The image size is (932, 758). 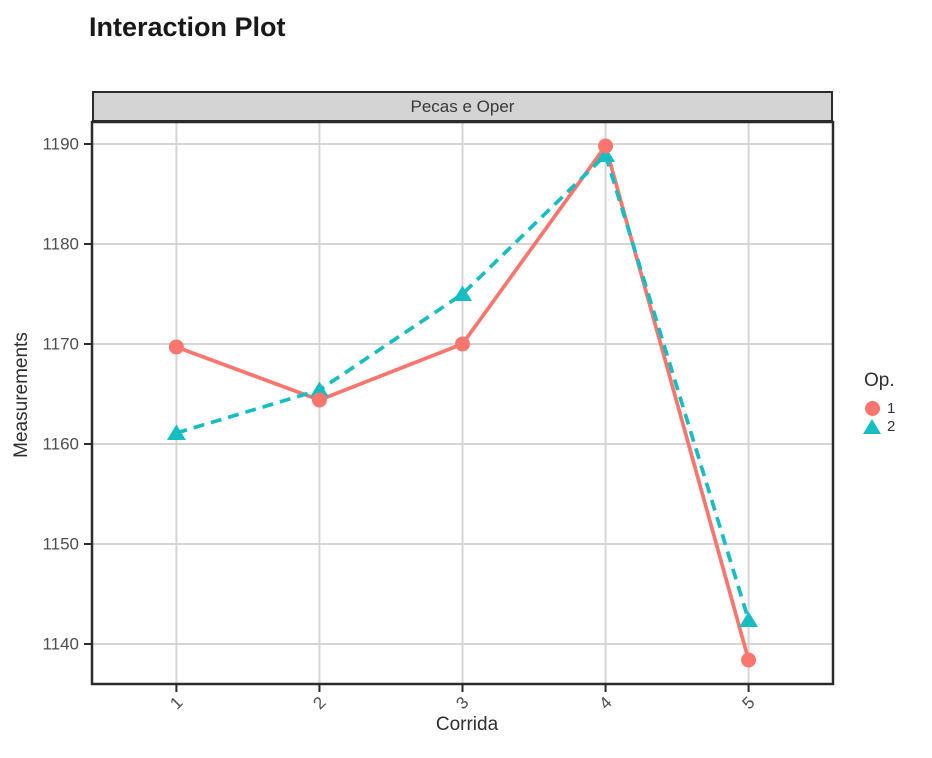 I want to click on x-tick-label: 5, so click(x=749, y=703).